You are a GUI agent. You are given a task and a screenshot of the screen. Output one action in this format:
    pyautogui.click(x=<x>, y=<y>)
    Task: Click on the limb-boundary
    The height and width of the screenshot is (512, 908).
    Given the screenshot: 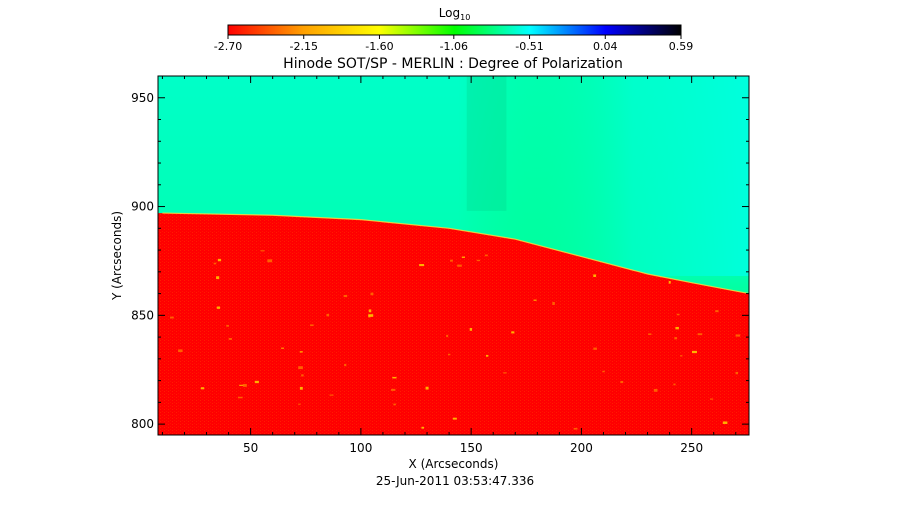 What is the action you would take?
    pyautogui.click(x=455, y=253)
    